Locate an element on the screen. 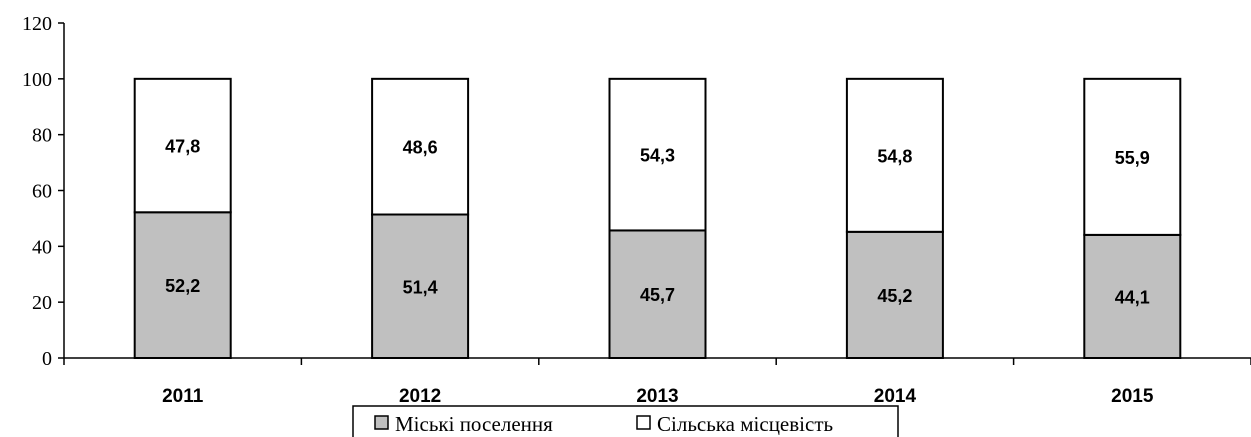 This screenshot has width=1251, height=437. data-label: 47,8 is located at coordinates (182, 147).